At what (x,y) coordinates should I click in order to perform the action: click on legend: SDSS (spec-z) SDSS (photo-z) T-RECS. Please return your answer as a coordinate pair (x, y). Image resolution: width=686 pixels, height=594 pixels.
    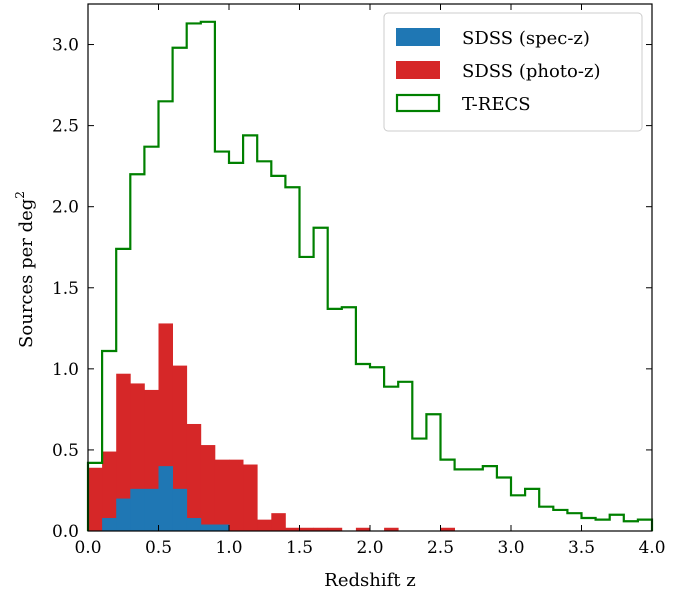
    Looking at the image, I should click on (513, 72).